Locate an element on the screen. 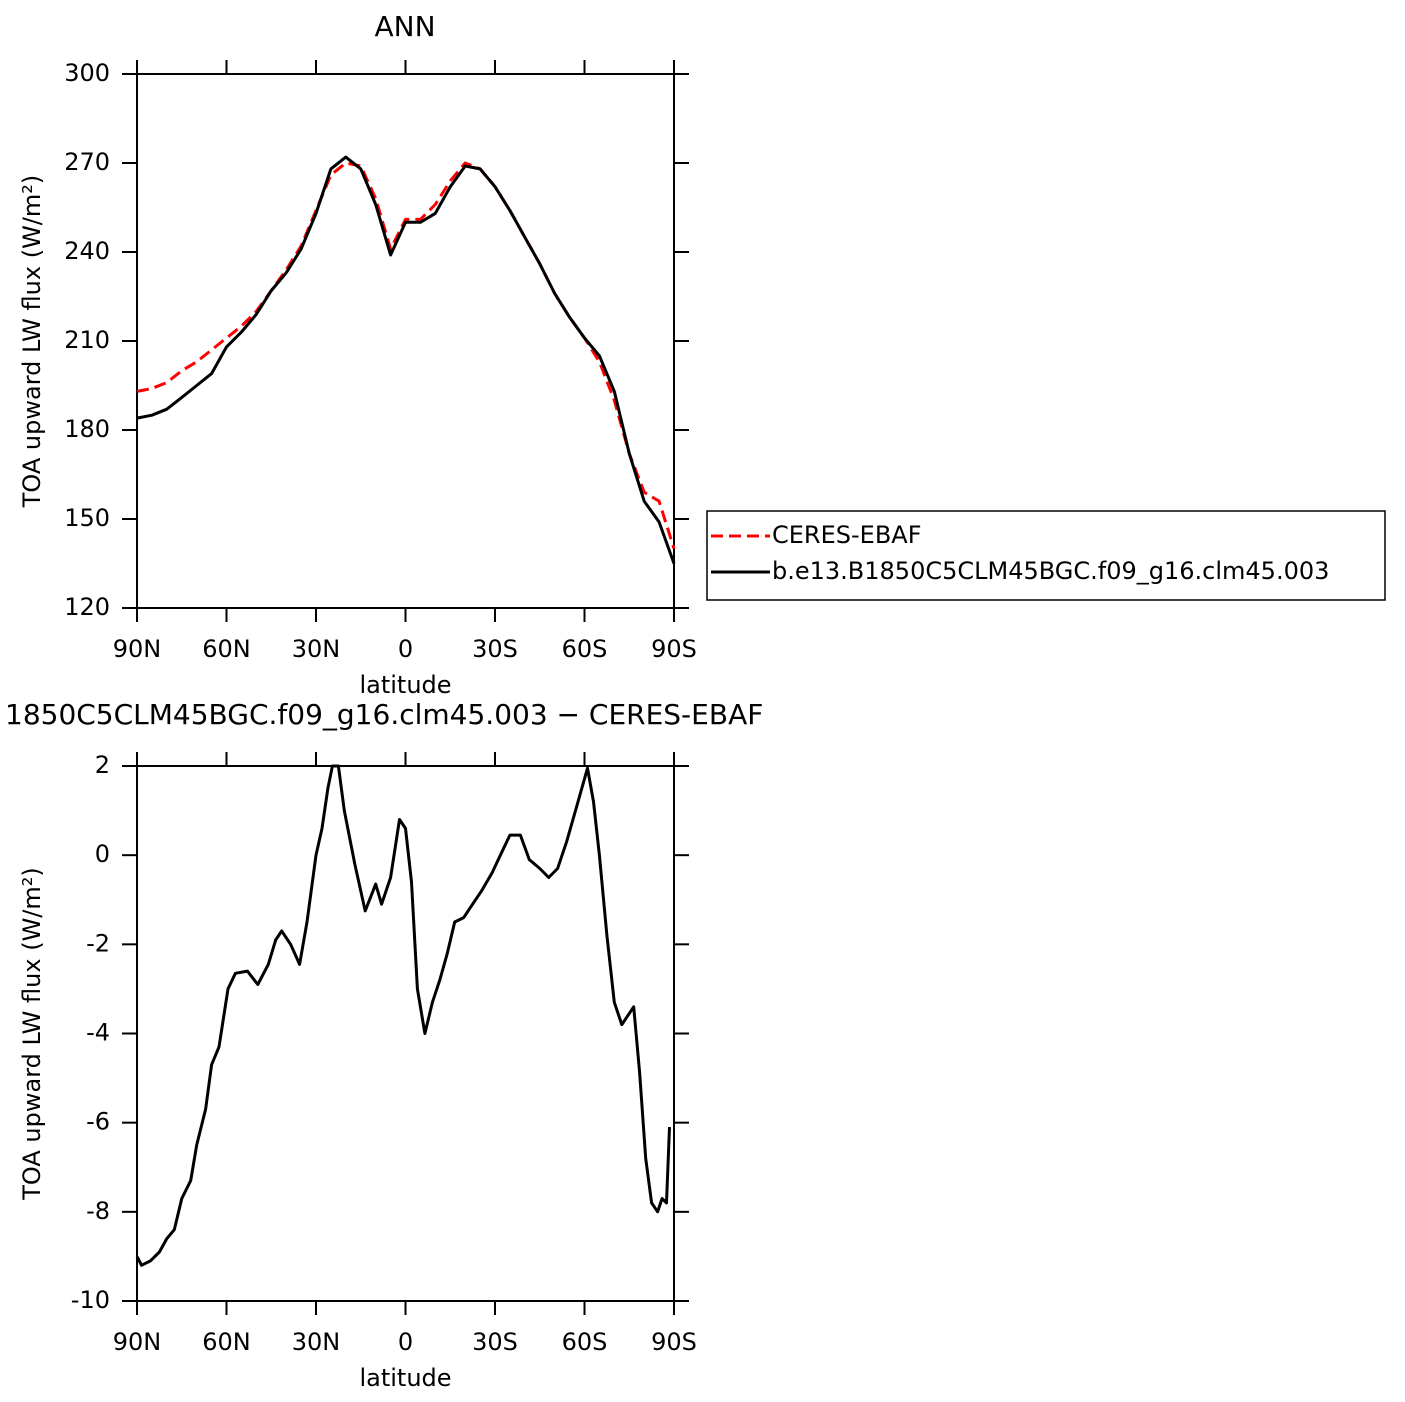  y-tick-label: 0 is located at coordinates (102, 854).